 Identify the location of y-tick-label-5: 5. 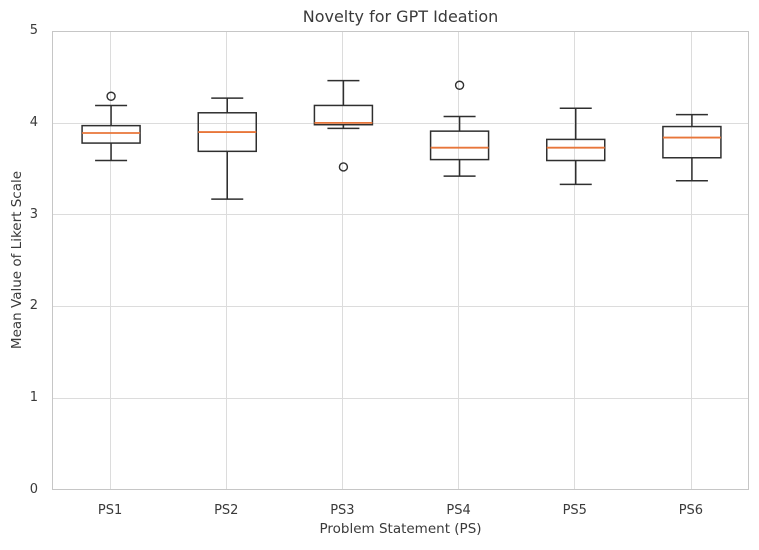
(33, 30).